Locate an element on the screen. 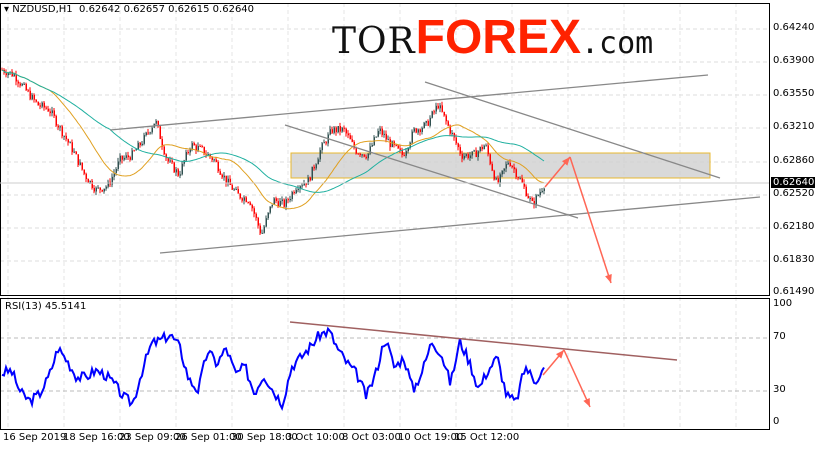  rsi-tick: 100 is located at coordinates (783, 303).